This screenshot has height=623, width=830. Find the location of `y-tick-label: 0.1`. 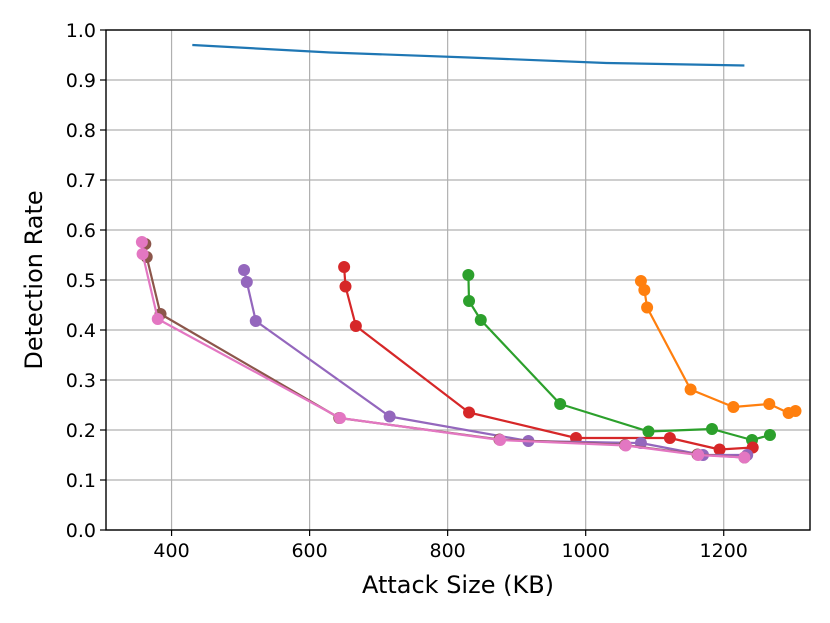

y-tick-label: 0.1 is located at coordinates (81, 481).